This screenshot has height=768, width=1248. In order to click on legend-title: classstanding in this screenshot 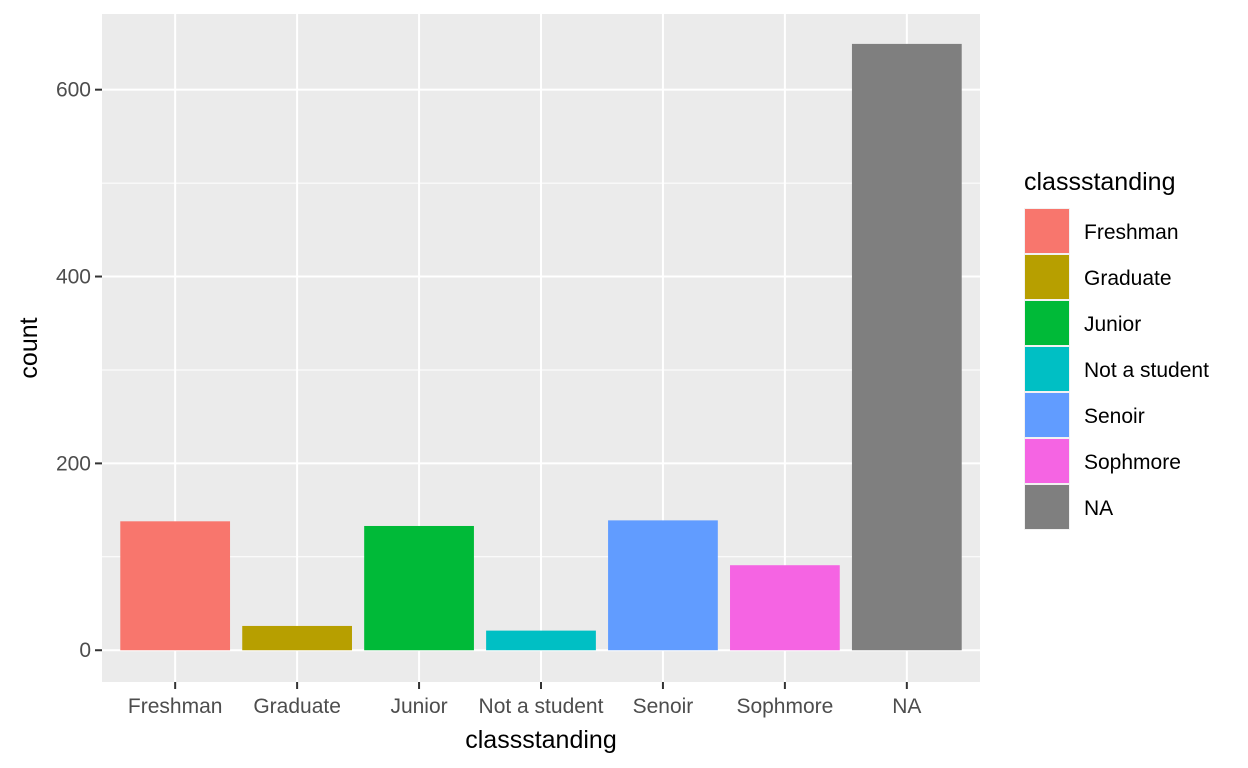, I will do `click(1099, 182)`.